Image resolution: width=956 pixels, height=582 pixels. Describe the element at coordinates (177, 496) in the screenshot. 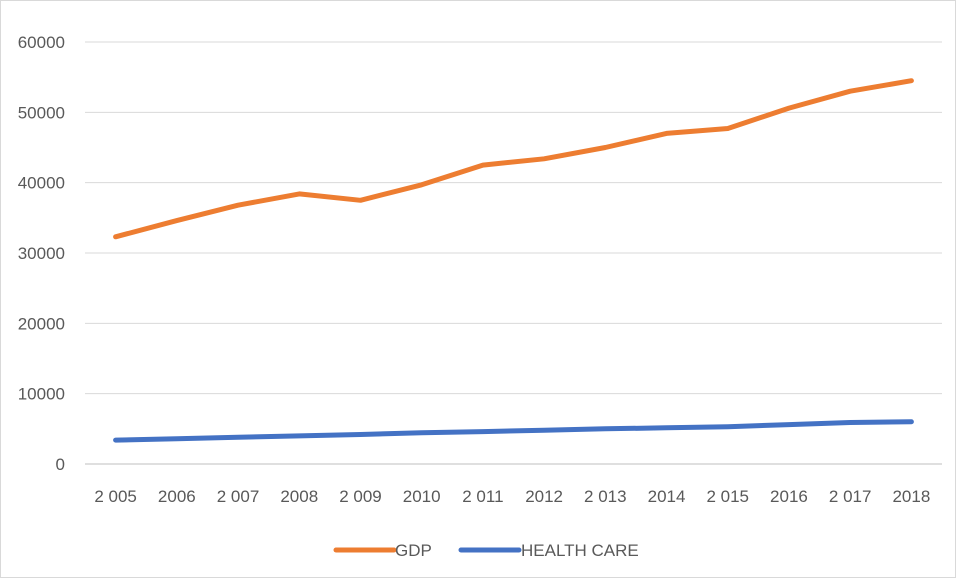

I see `x-tick-label: 2006` at that location.